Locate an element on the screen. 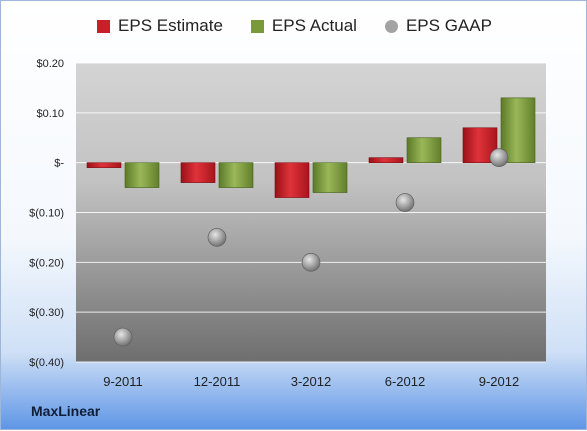  legend-label-estimate: EPS Estimate is located at coordinates (170, 25).